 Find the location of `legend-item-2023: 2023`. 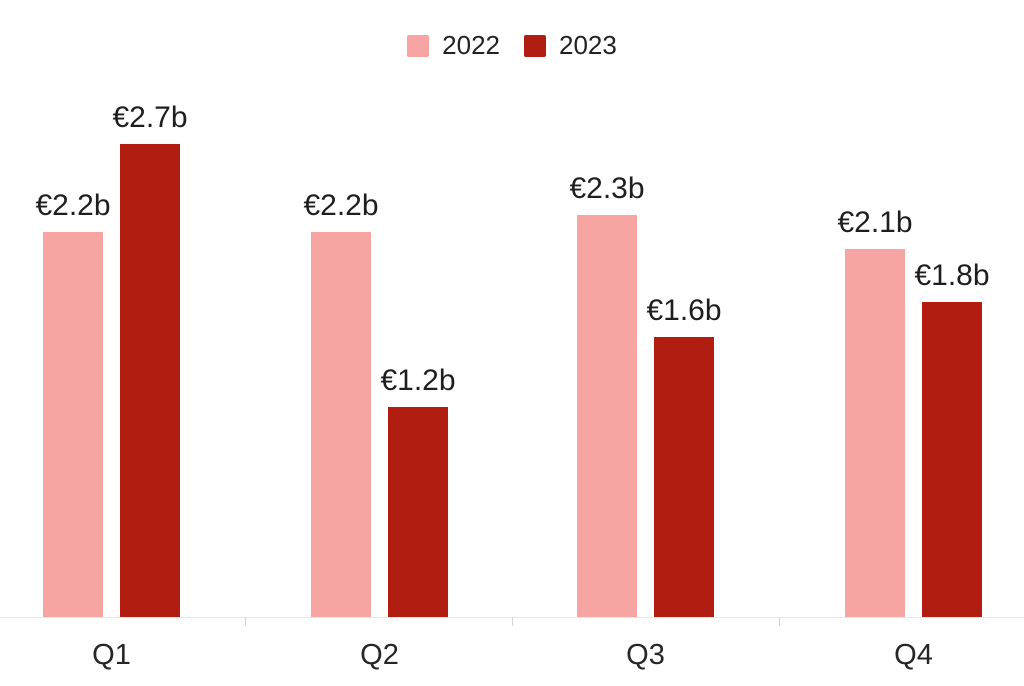

legend-item-2023: 2023 is located at coordinates (570, 45).